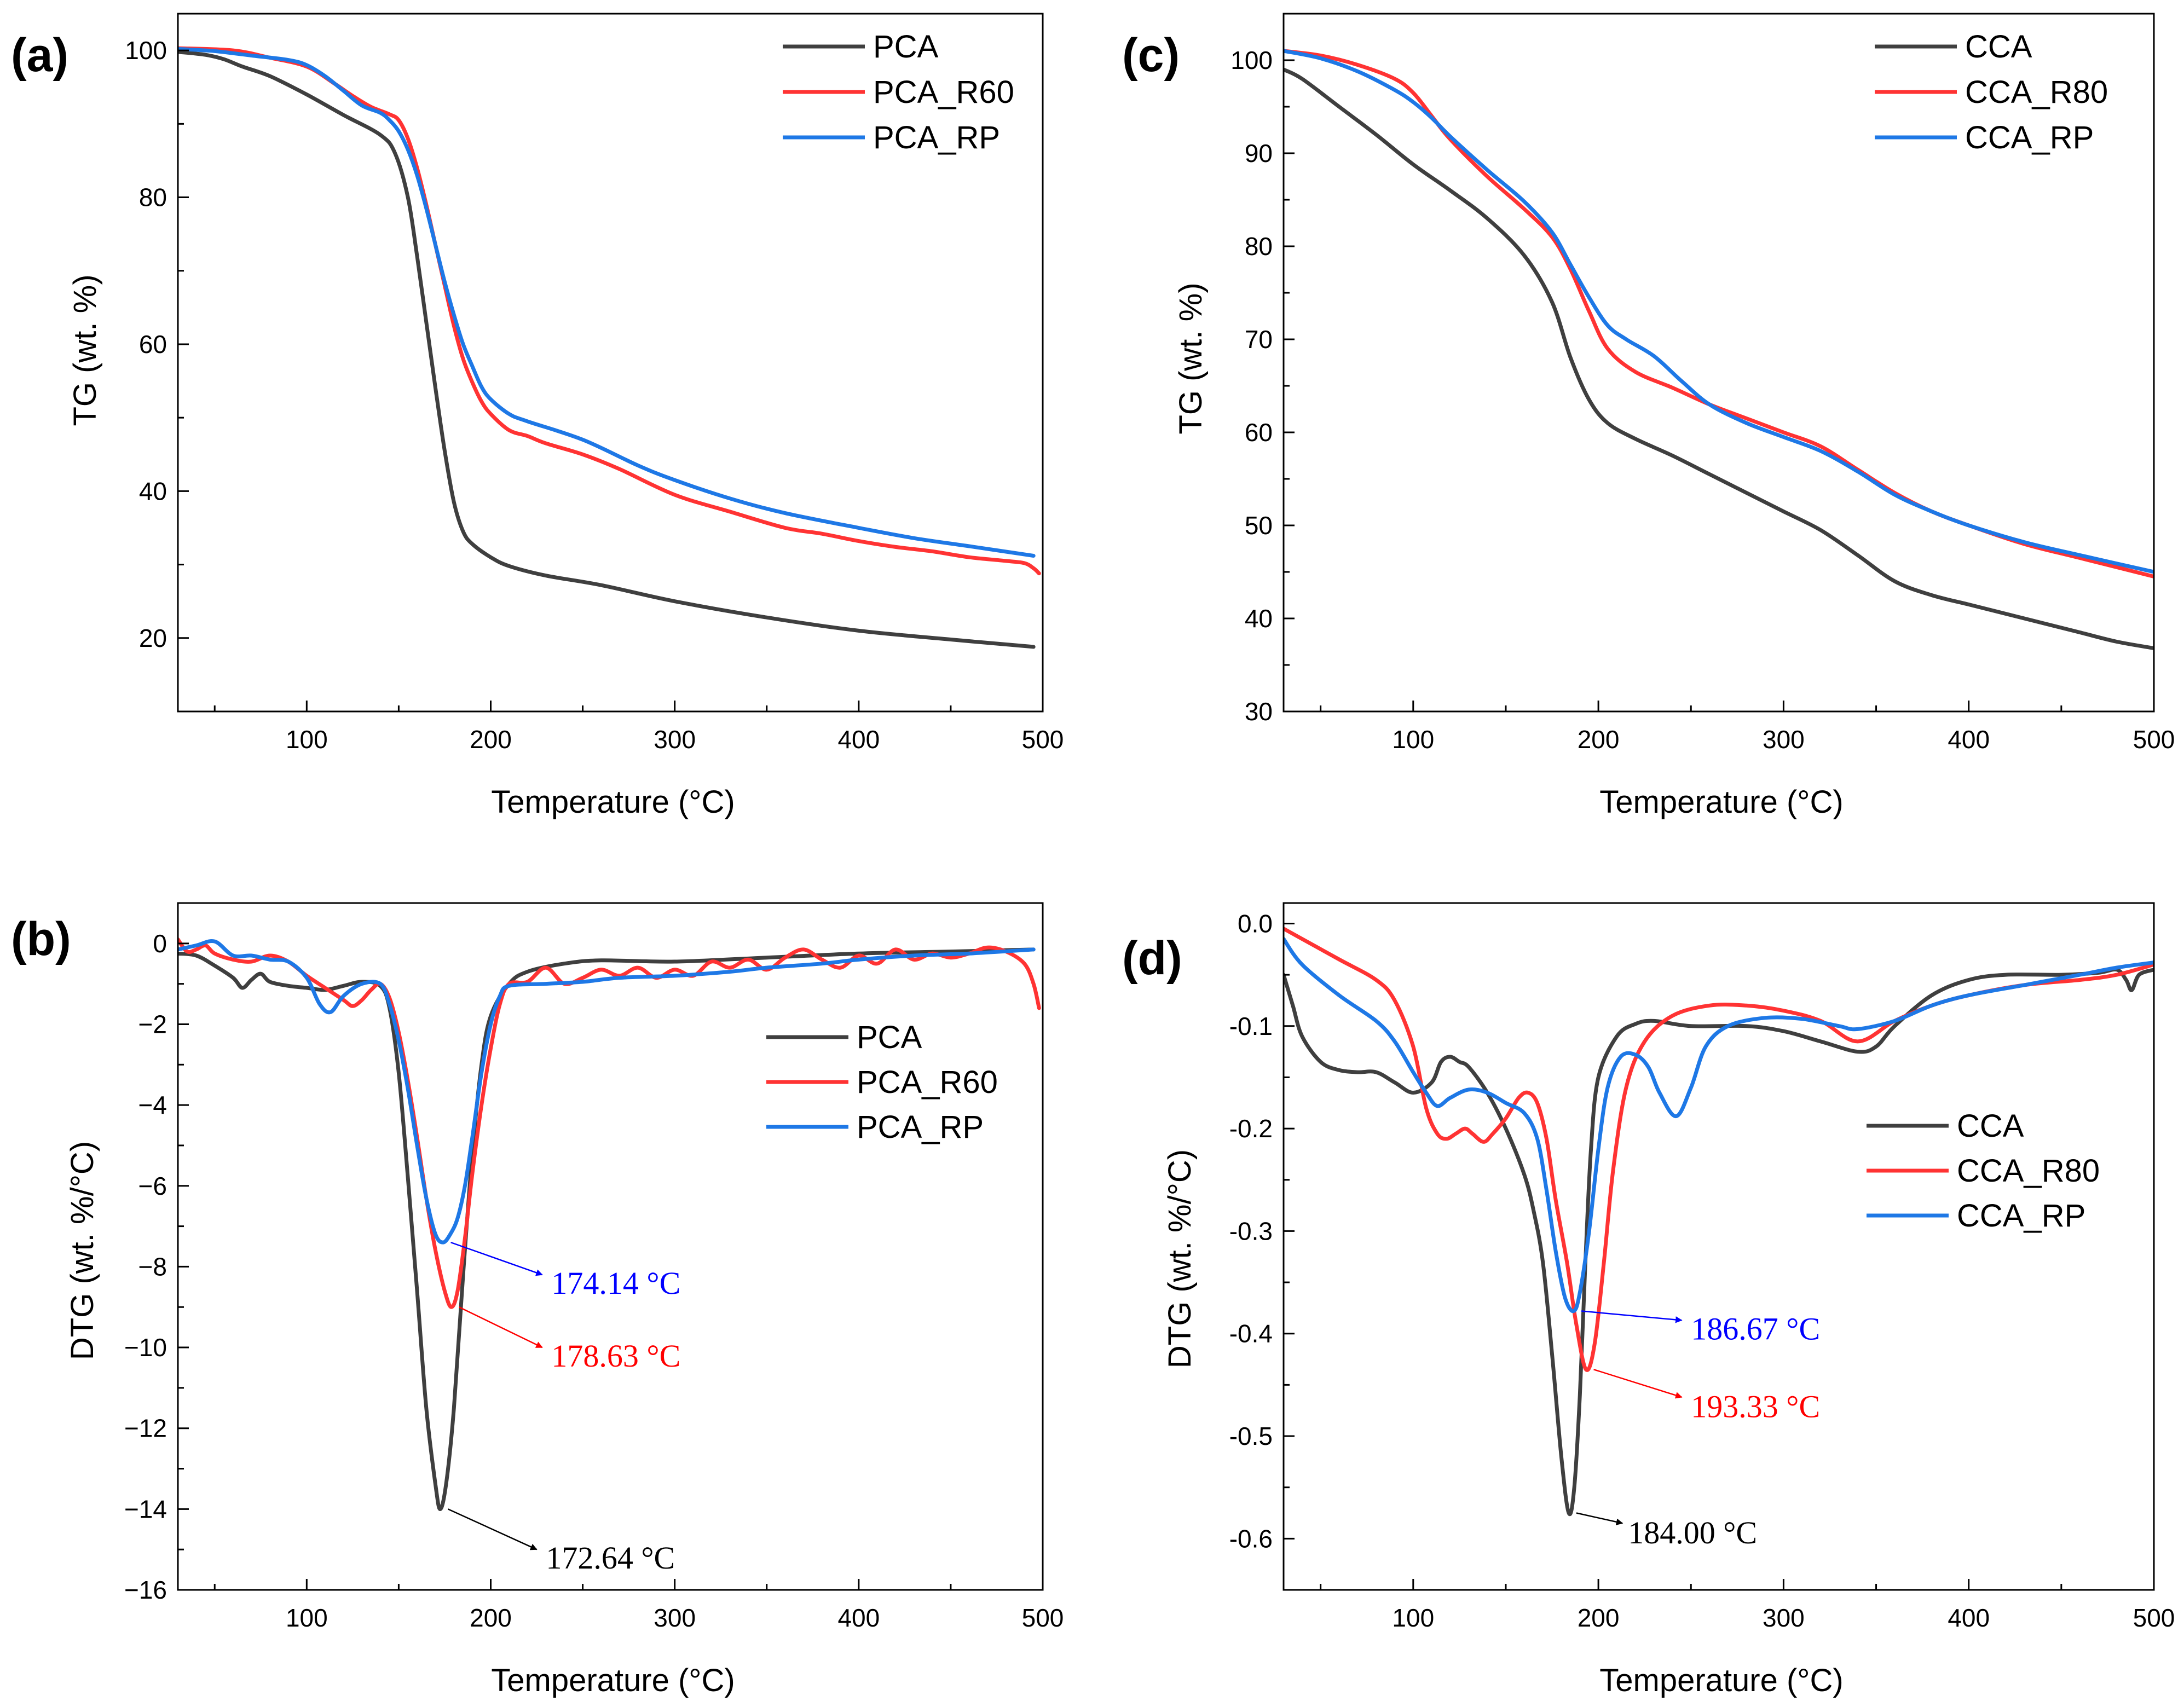  I want to click on panel-b-x-tick-label: 400, so click(858, 1618).